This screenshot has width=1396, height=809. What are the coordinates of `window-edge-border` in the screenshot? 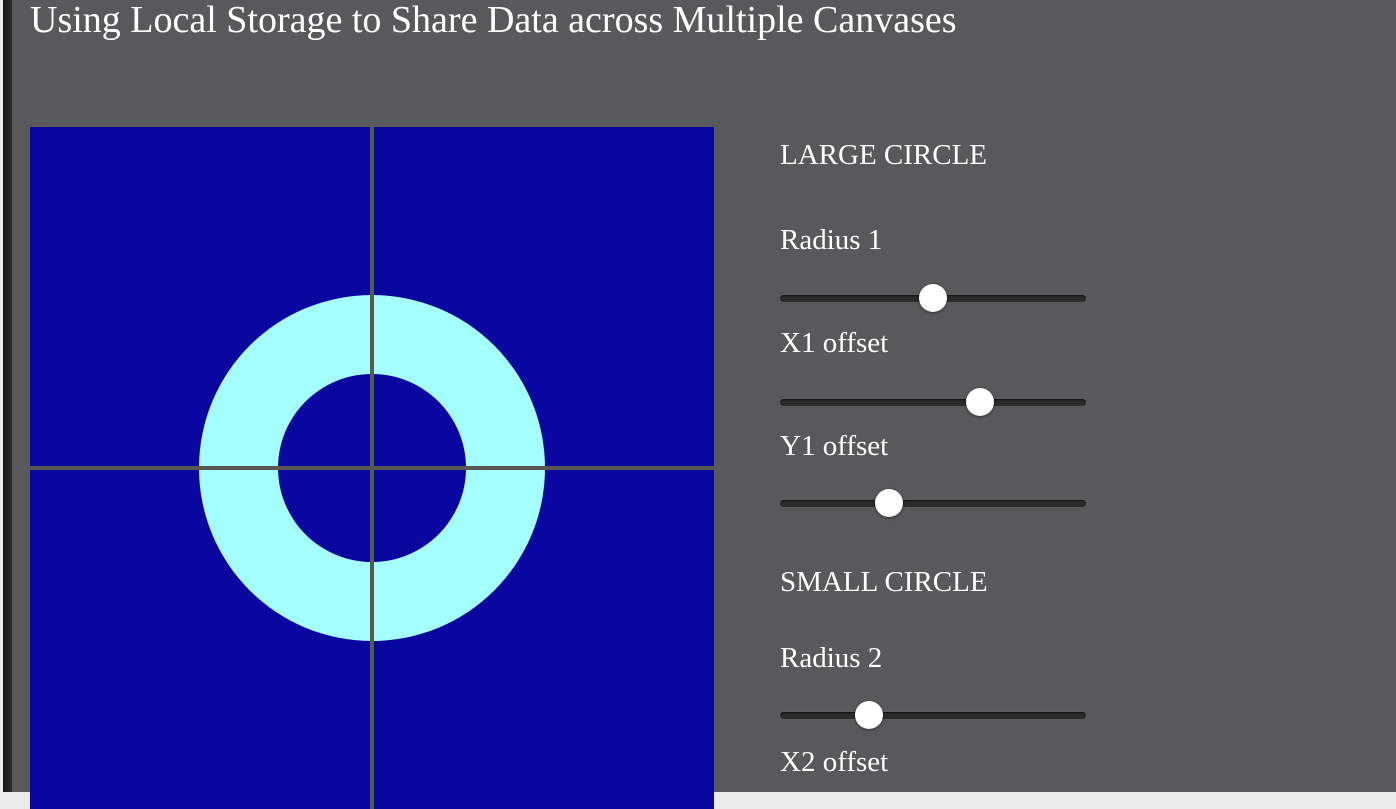 It's located at (7, 396).